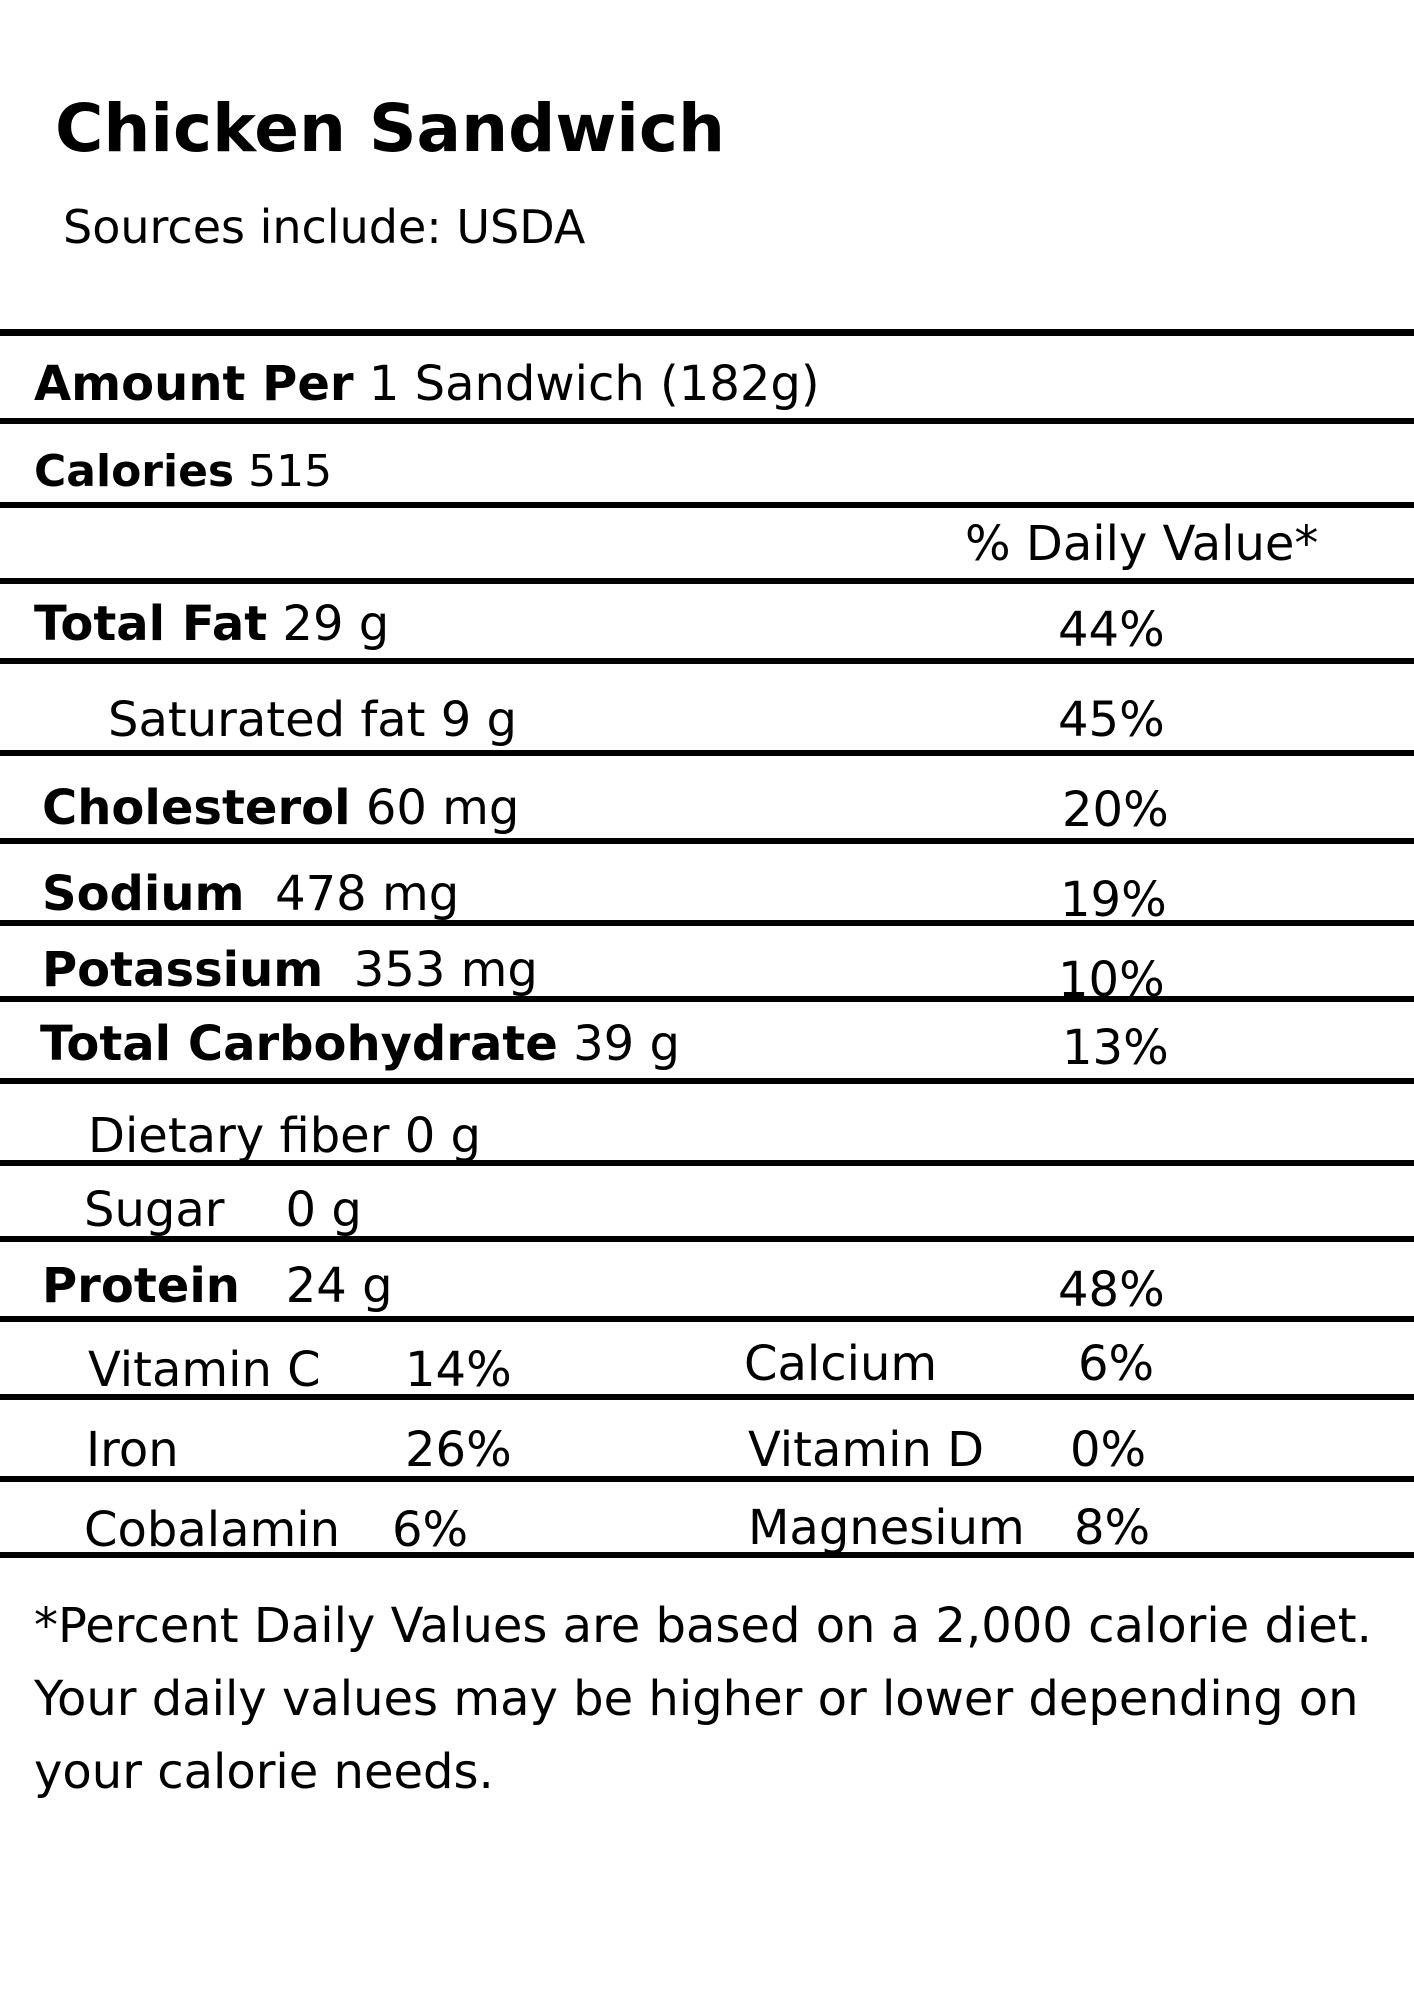  I want to click on nutrient-row-total-carbohydrate: Total Carbohydrate 39 g, so click(360, 1044).